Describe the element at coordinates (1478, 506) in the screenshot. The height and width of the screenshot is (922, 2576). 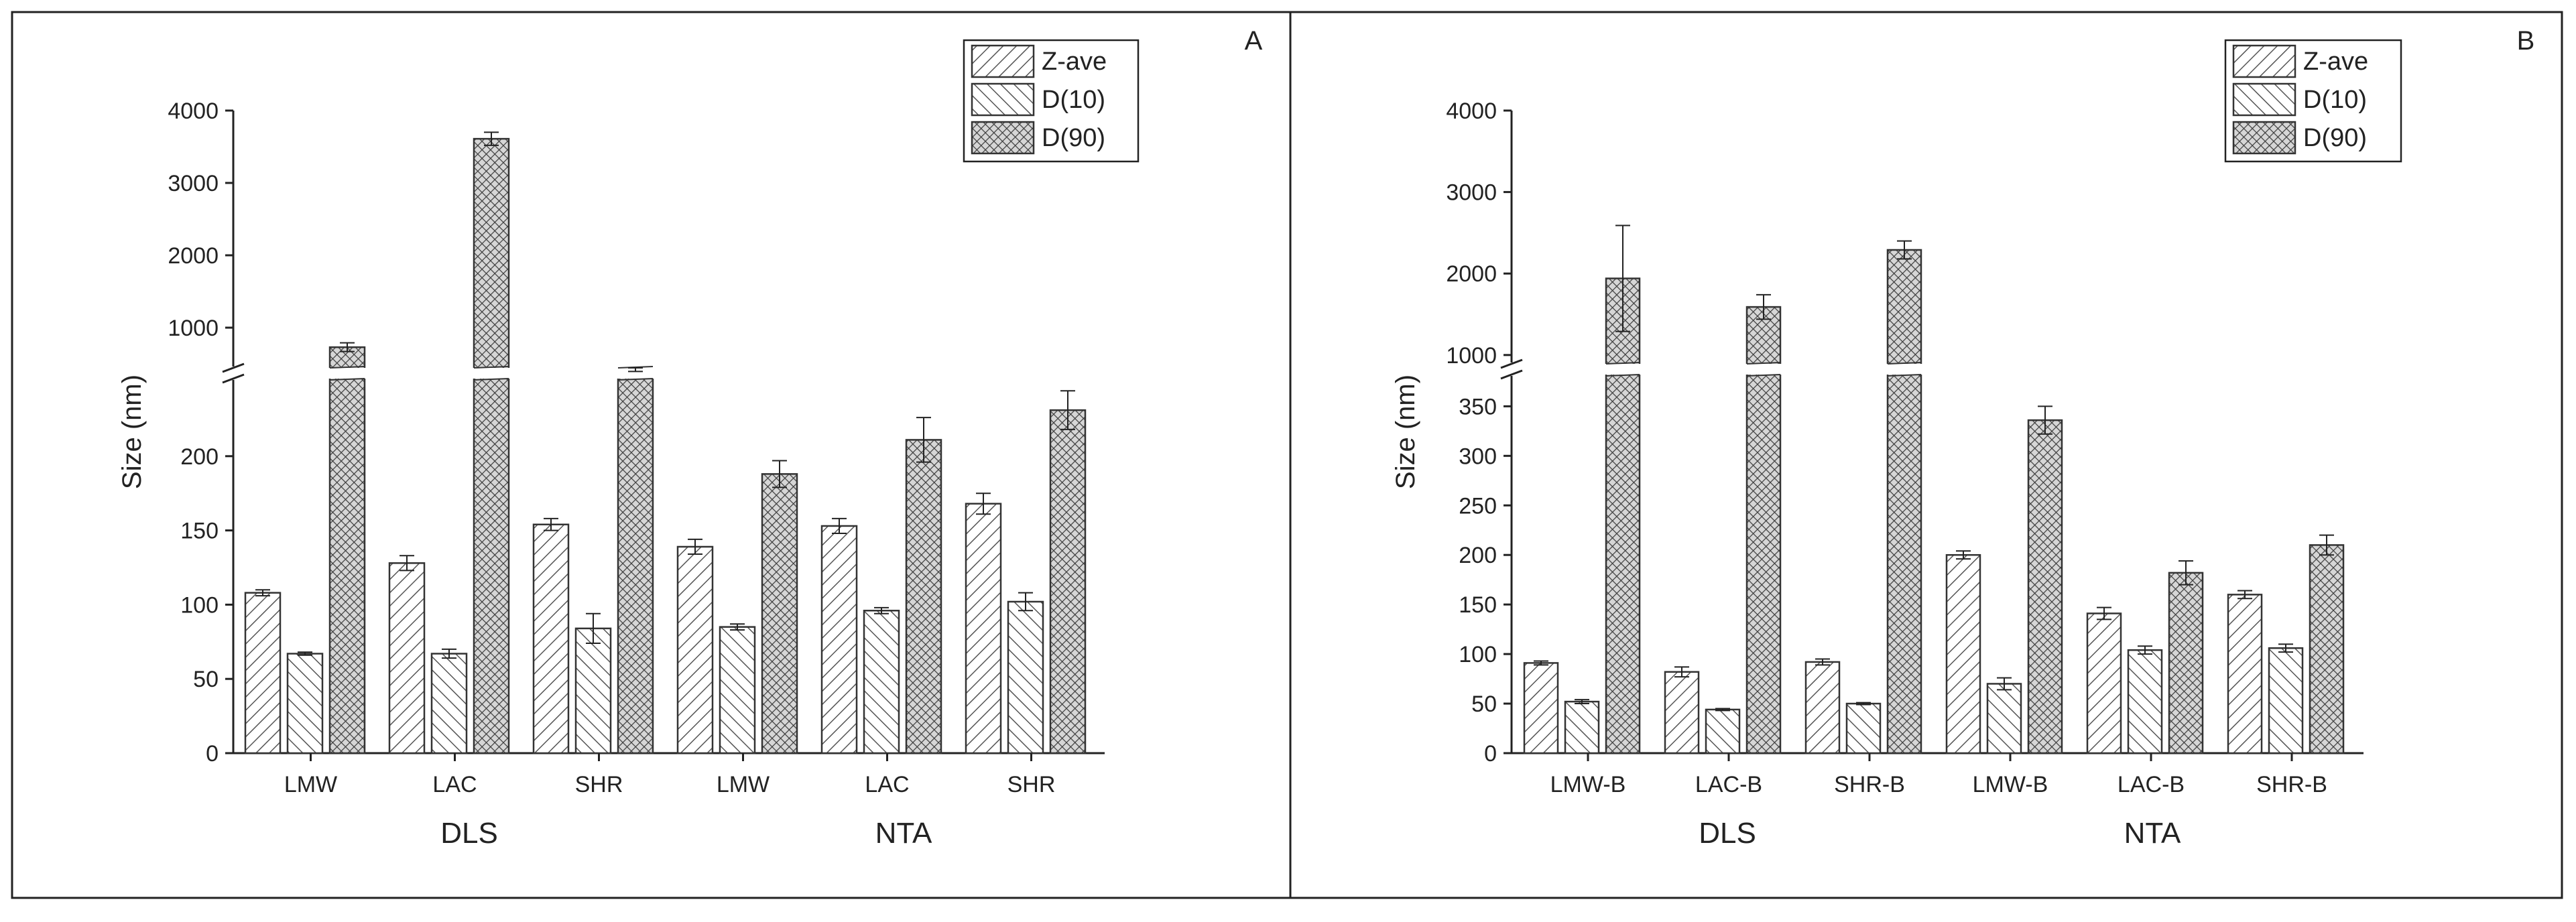
I see `y-tick-label: 250` at that location.